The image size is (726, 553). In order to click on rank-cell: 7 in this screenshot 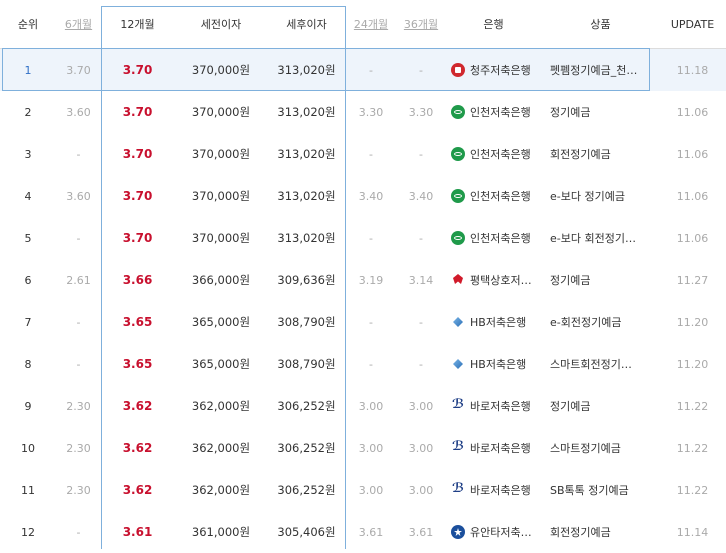, I will do `click(28, 322)`.